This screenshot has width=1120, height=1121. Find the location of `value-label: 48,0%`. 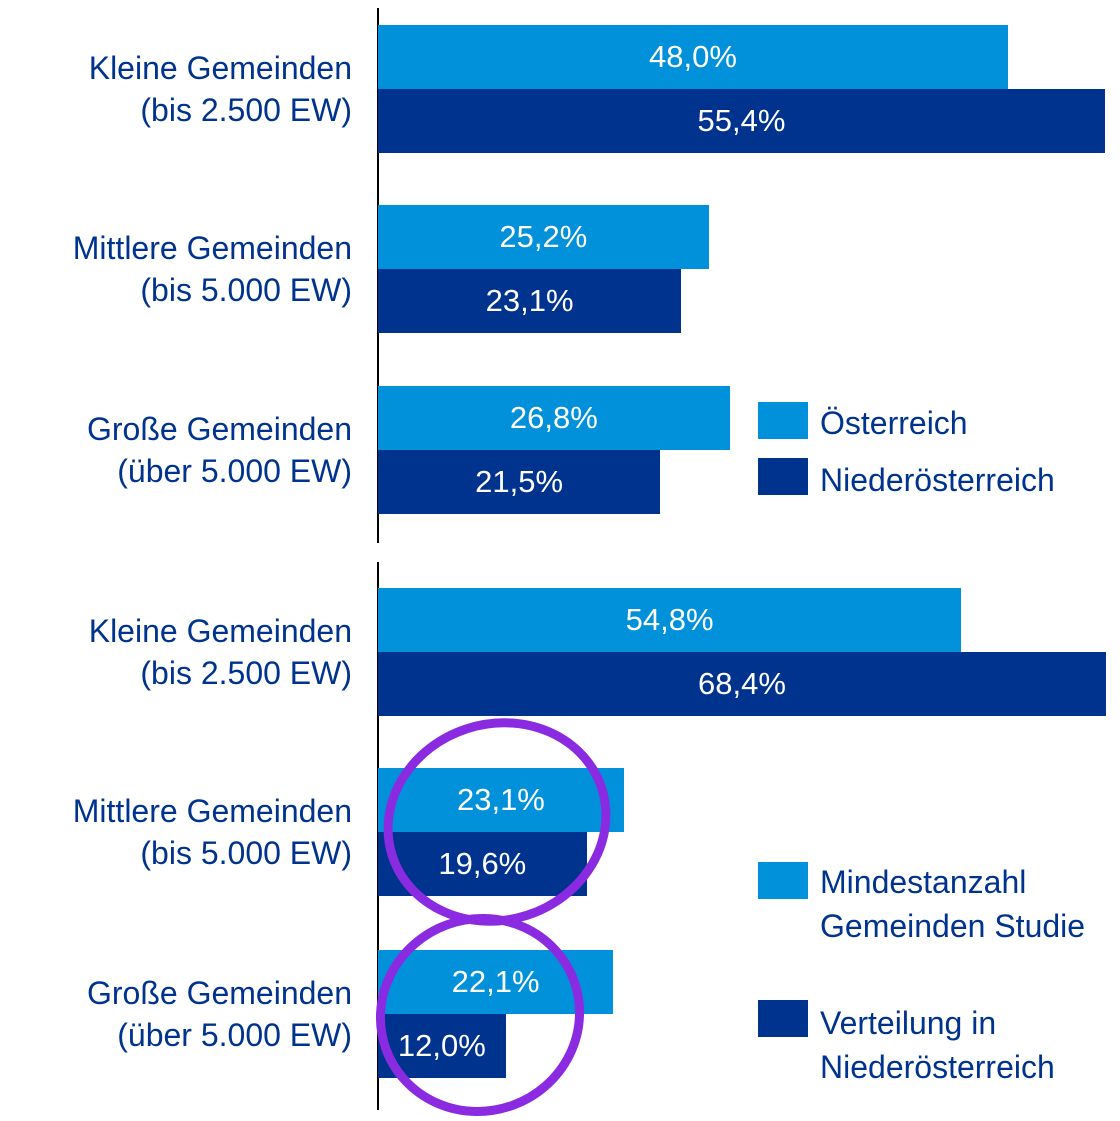

value-label: 48,0% is located at coordinates (692, 56).